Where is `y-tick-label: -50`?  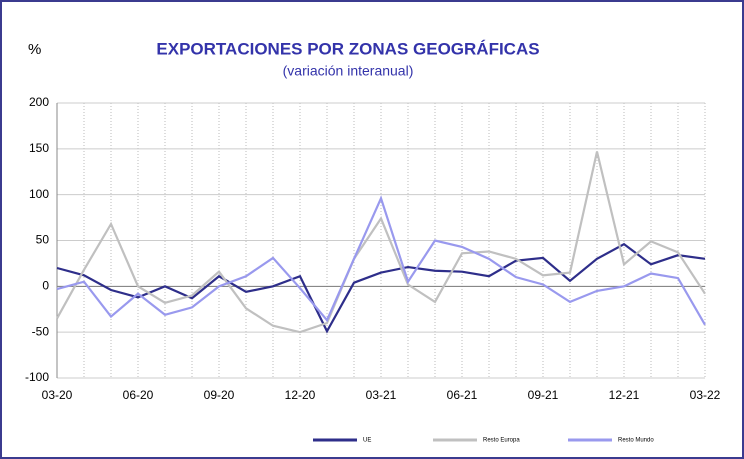 y-tick-label: -50 is located at coordinates (41, 331).